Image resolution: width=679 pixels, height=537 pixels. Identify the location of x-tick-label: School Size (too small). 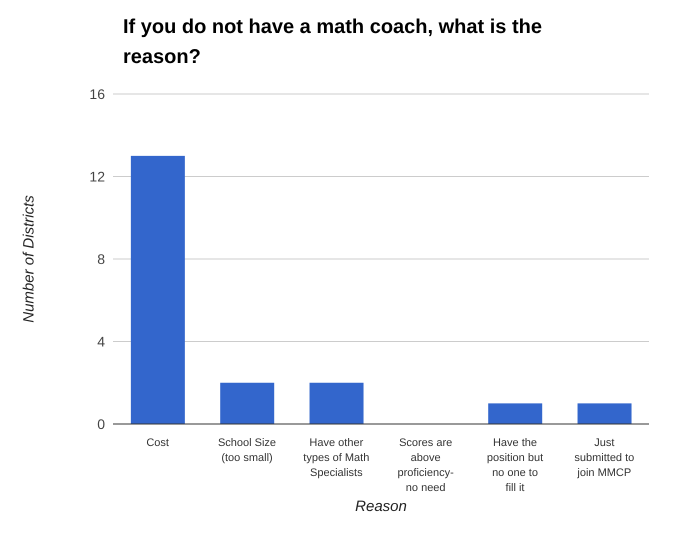
(247, 450).